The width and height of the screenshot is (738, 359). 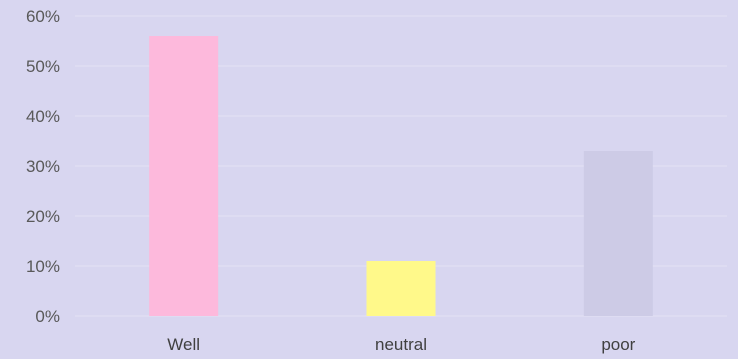 What do you see at coordinates (43, 266) in the screenshot?
I see `y-tick-label: 10%` at bounding box center [43, 266].